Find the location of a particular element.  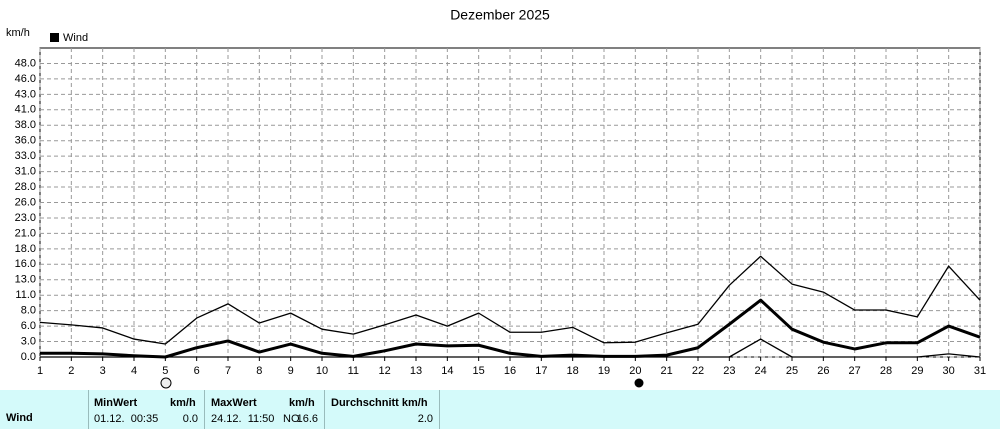

x-tick-label: 25 is located at coordinates (792, 371).